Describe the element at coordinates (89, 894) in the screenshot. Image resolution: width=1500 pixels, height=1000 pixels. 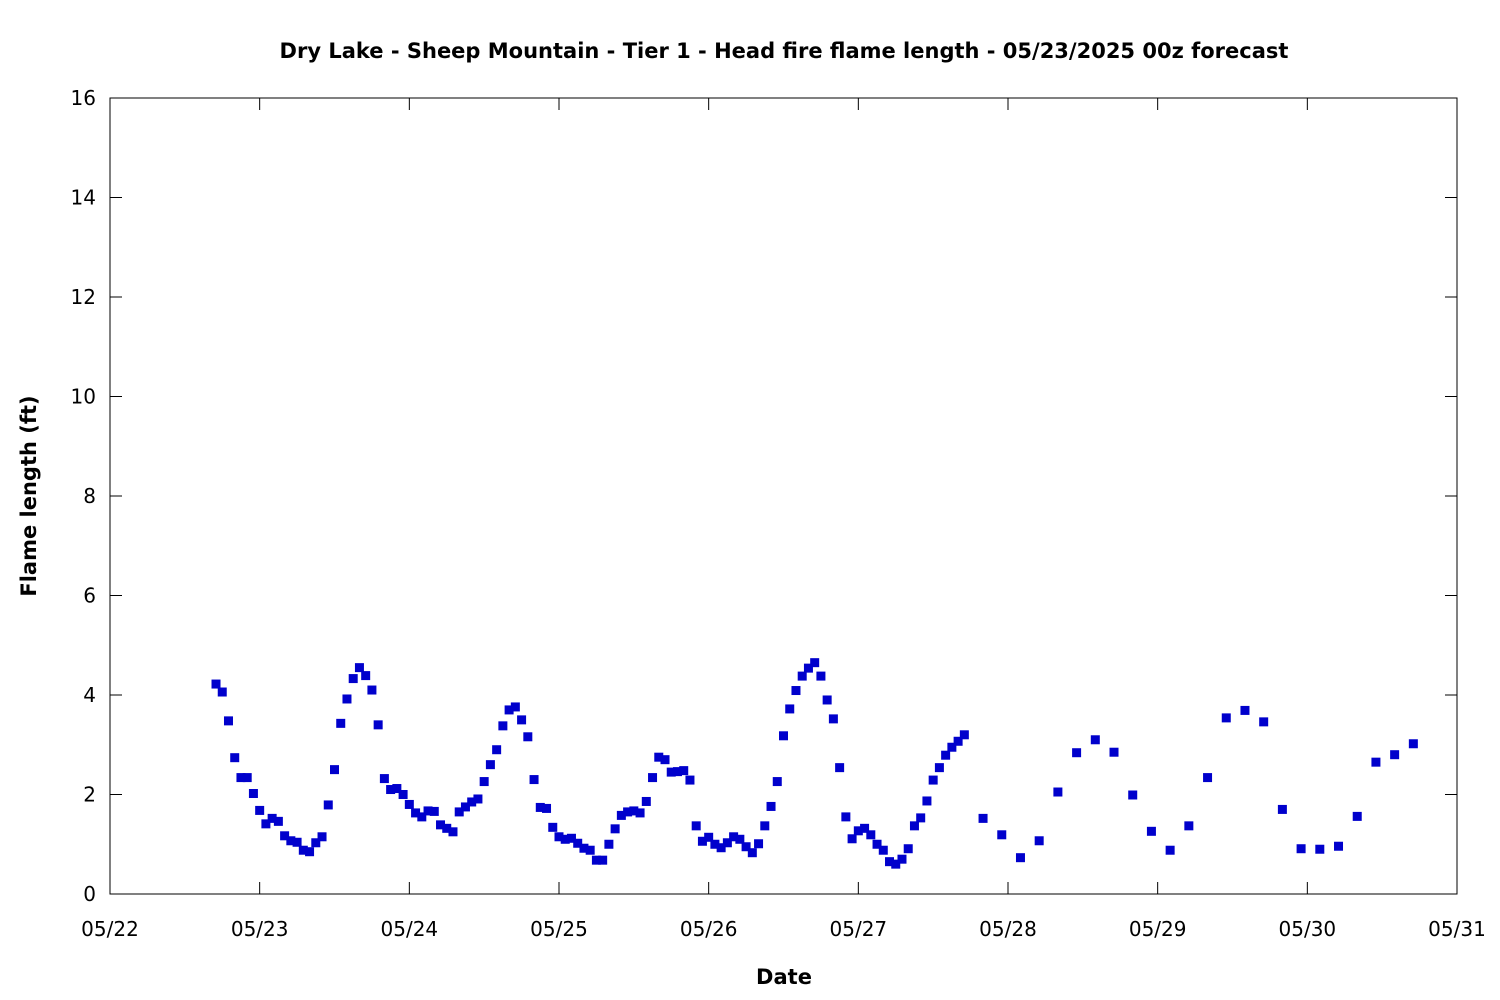
I see `y-tick-label: 0` at that location.